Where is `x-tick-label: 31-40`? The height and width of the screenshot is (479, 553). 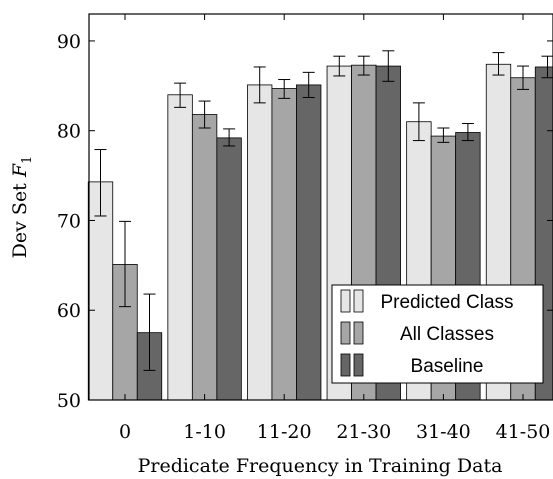
x-tick-label: 31-40 is located at coordinates (443, 432).